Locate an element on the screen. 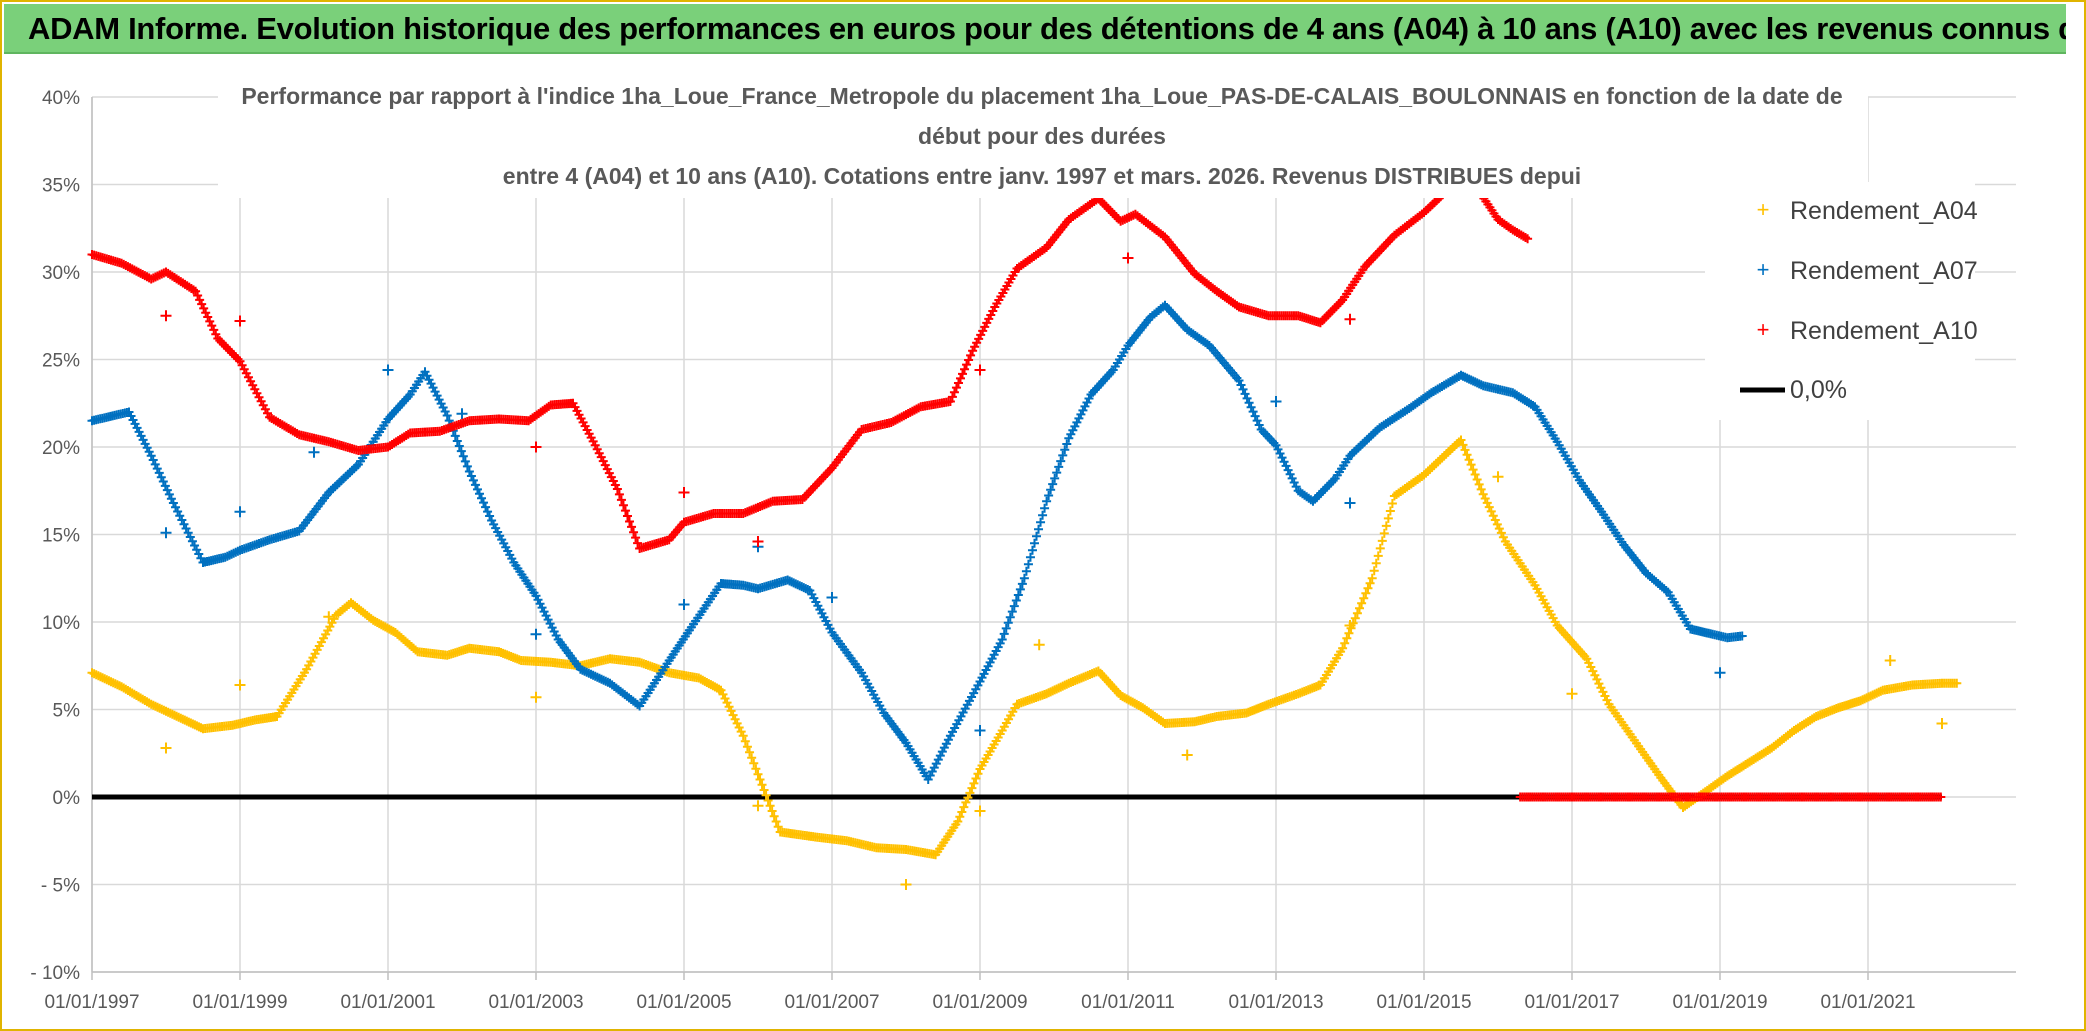 Image resolution: width=2086 pixels, height=1031 pixels. x-tick-label: 01/01/2011 is located at coordinates (1128, 1002).